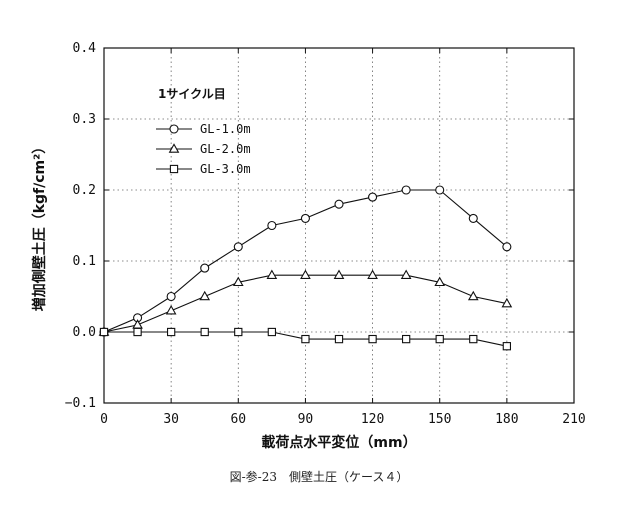 The width and height of the screenshot is (638, 516). I want to click on x-tick-label: 180, so click(506, 419).